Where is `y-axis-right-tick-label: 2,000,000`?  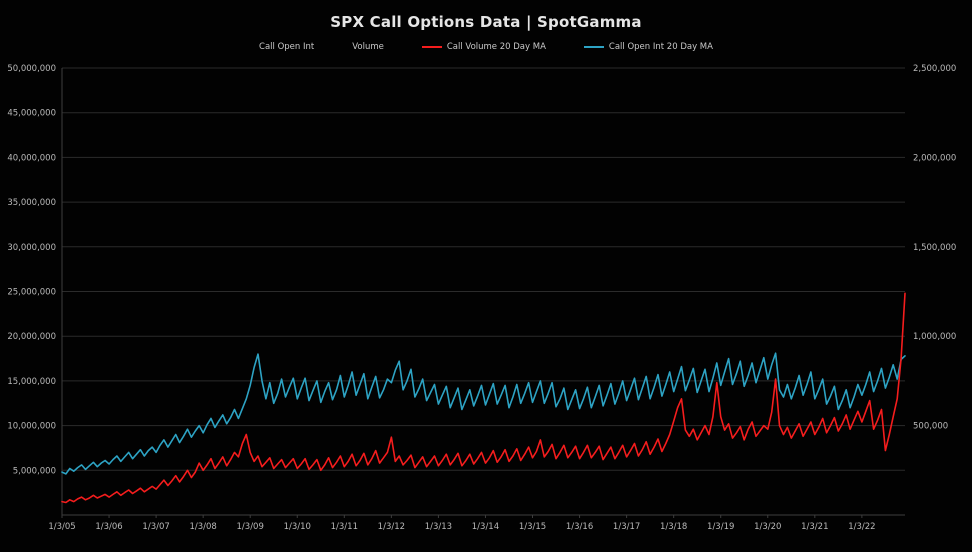
y-axis-right-tick-label: 2,000,000 is located at coordinates (934, 158).